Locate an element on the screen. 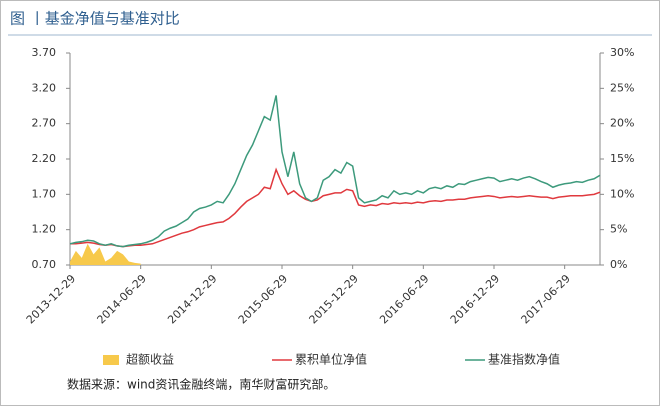 The image size is (660, 406). legend-label: 基准指数净值 is located at coordinates (524, 359).